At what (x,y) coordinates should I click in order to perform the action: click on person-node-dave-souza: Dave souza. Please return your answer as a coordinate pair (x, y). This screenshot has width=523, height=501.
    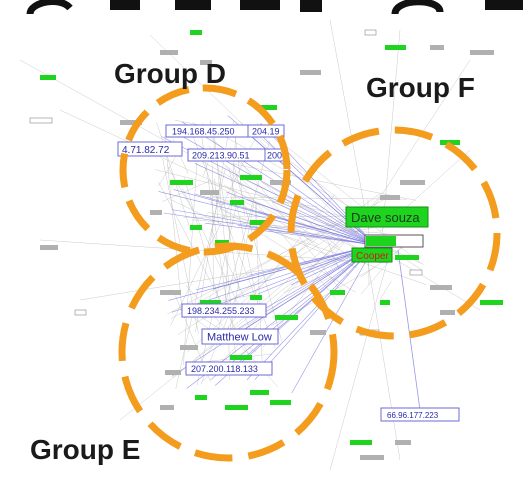
    Looking at the image, I should click on (387, 217).